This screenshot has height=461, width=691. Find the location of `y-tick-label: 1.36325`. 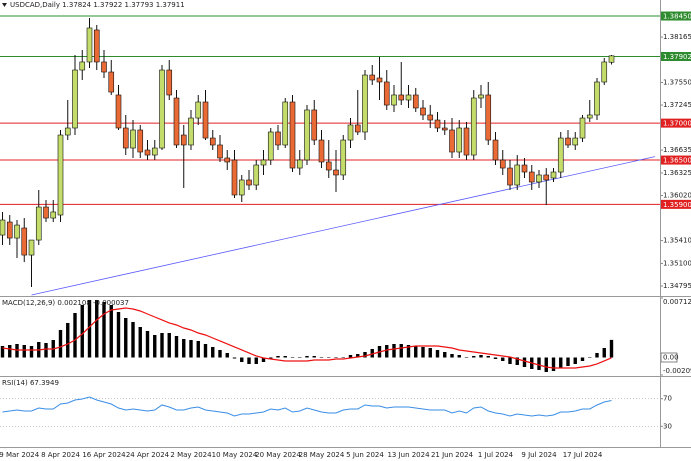

y-tick-label: 1.36325 is located at coordinates (677, 173).